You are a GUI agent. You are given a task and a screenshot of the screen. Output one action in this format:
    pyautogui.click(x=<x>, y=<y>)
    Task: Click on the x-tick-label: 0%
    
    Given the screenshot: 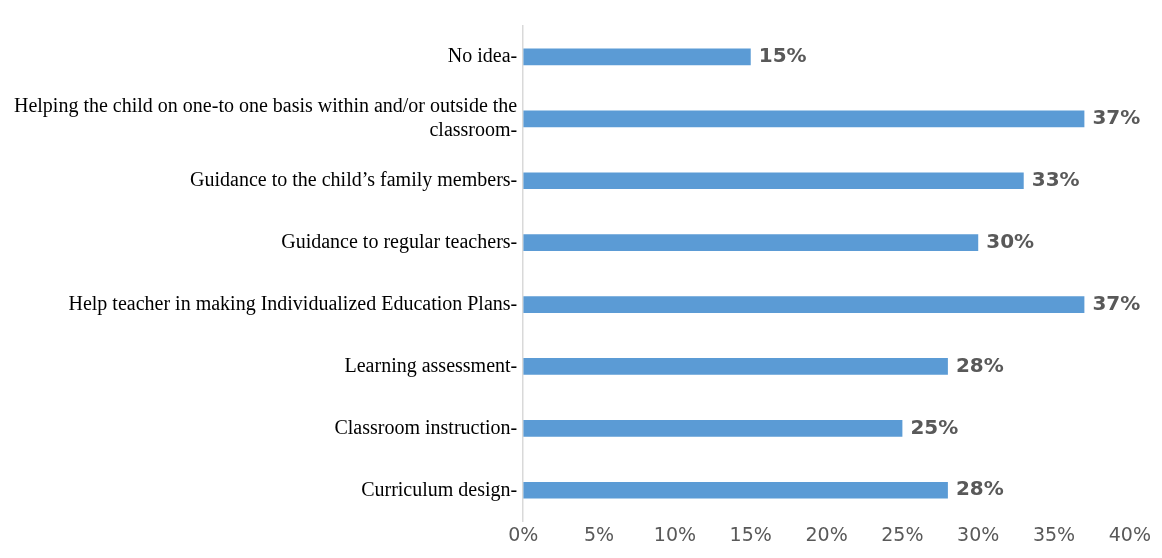 What is the action you would take?
    pyautogui.click(x=523, y=533)
    